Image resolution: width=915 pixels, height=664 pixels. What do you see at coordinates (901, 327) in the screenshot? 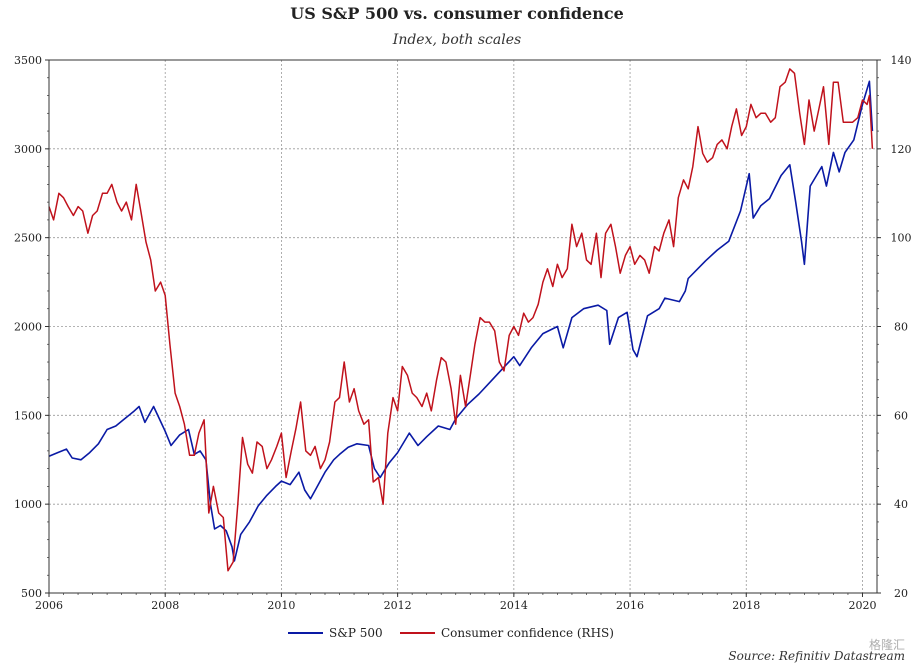
I see `right-tick-label: 80` at bounding box center [901, 327].